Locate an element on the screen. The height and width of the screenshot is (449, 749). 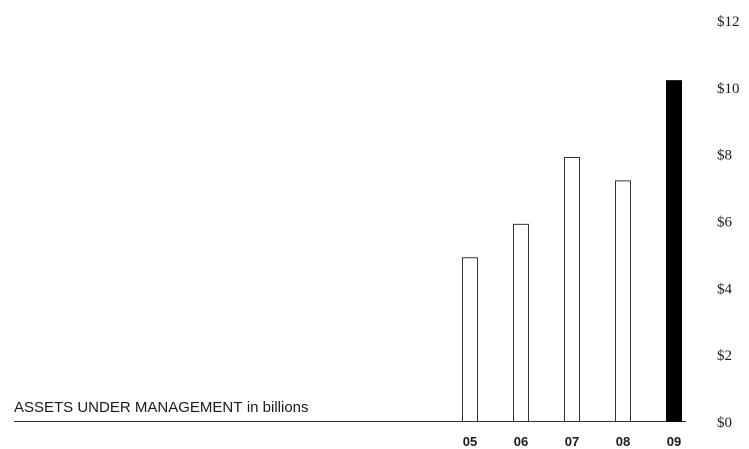
y-tick-label: $10 is located at coordinates (728, 89).